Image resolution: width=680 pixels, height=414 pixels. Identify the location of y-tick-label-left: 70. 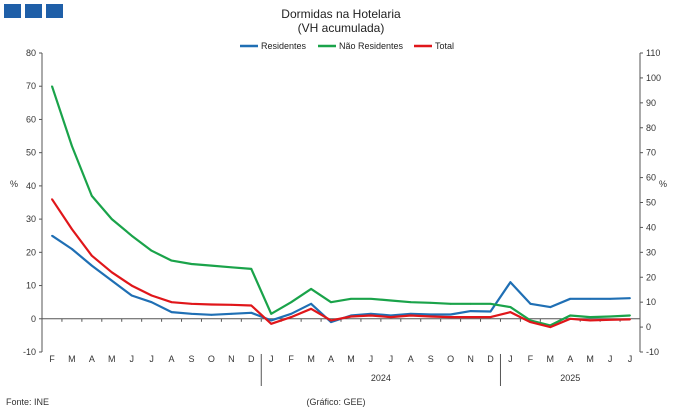
(31, 86).